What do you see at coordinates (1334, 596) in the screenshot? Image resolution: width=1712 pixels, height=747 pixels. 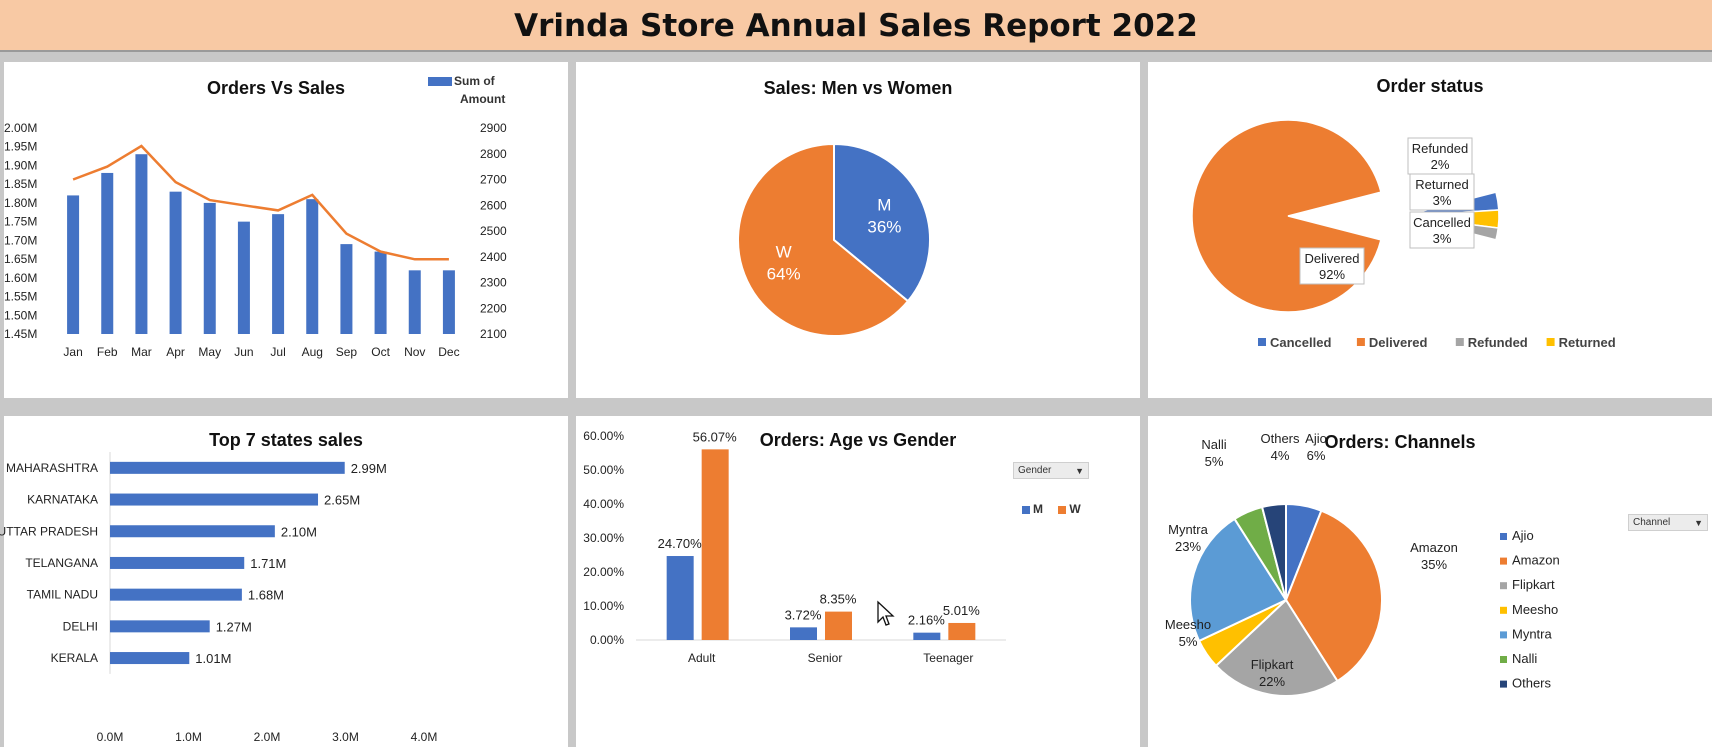 I see `pie-slice-amazon` at bounding box center [1334, 596].